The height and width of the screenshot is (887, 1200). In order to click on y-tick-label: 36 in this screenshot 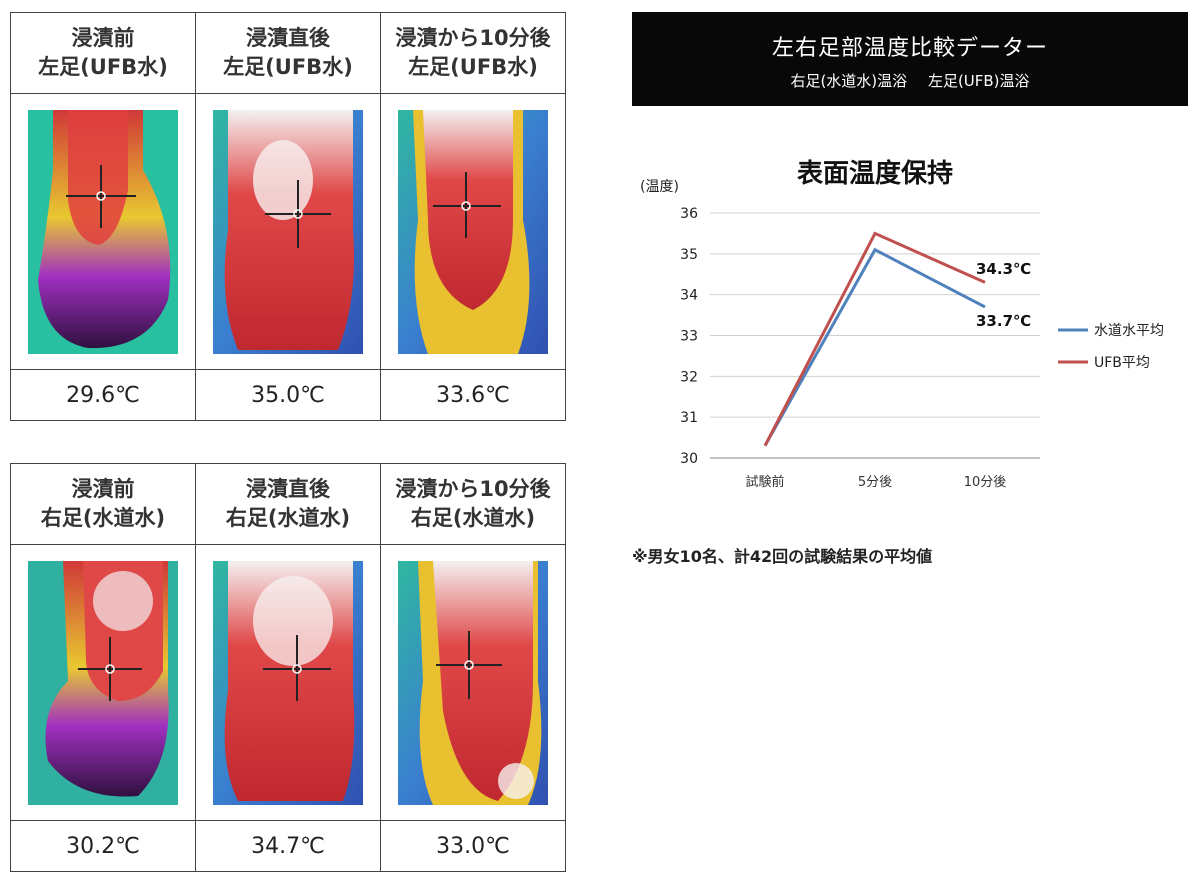, I will do `click(689, 214)`.